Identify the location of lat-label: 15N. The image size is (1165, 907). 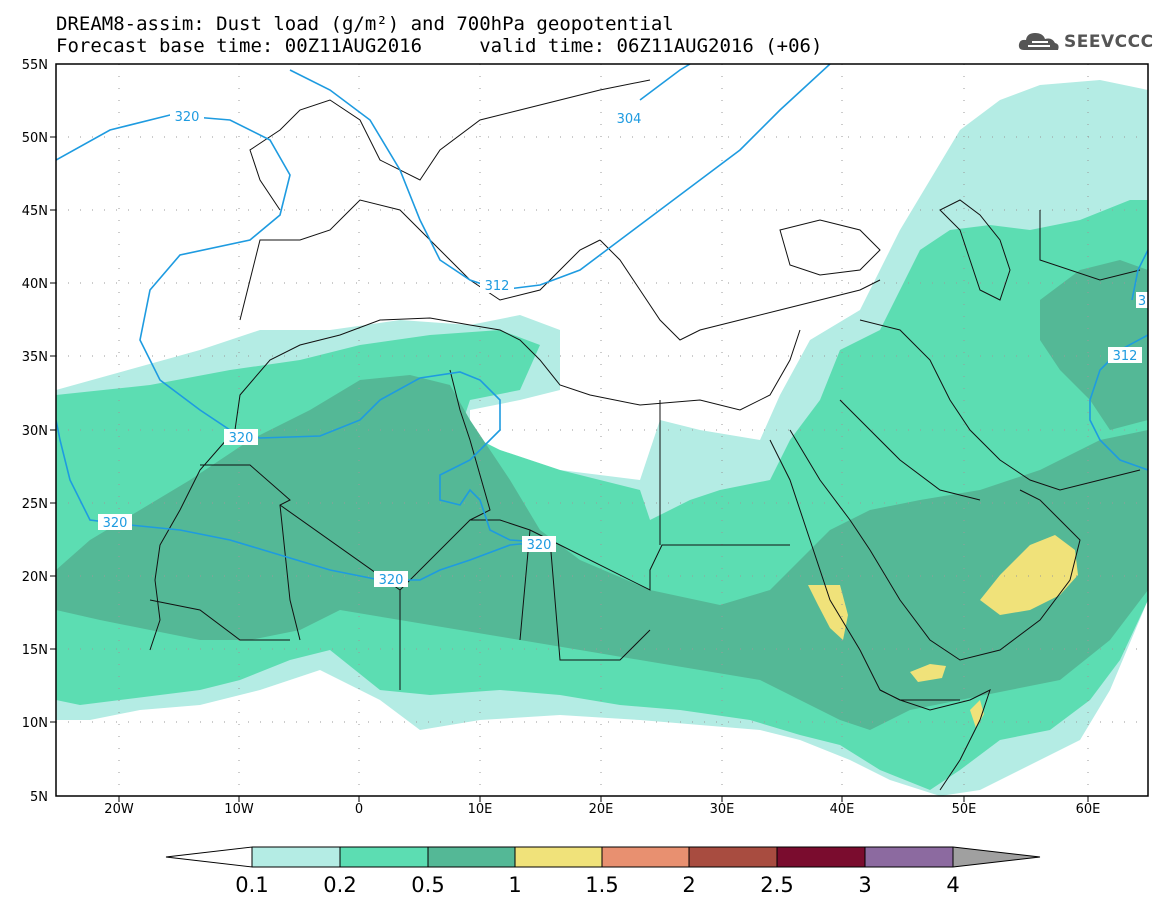
(35, 650).